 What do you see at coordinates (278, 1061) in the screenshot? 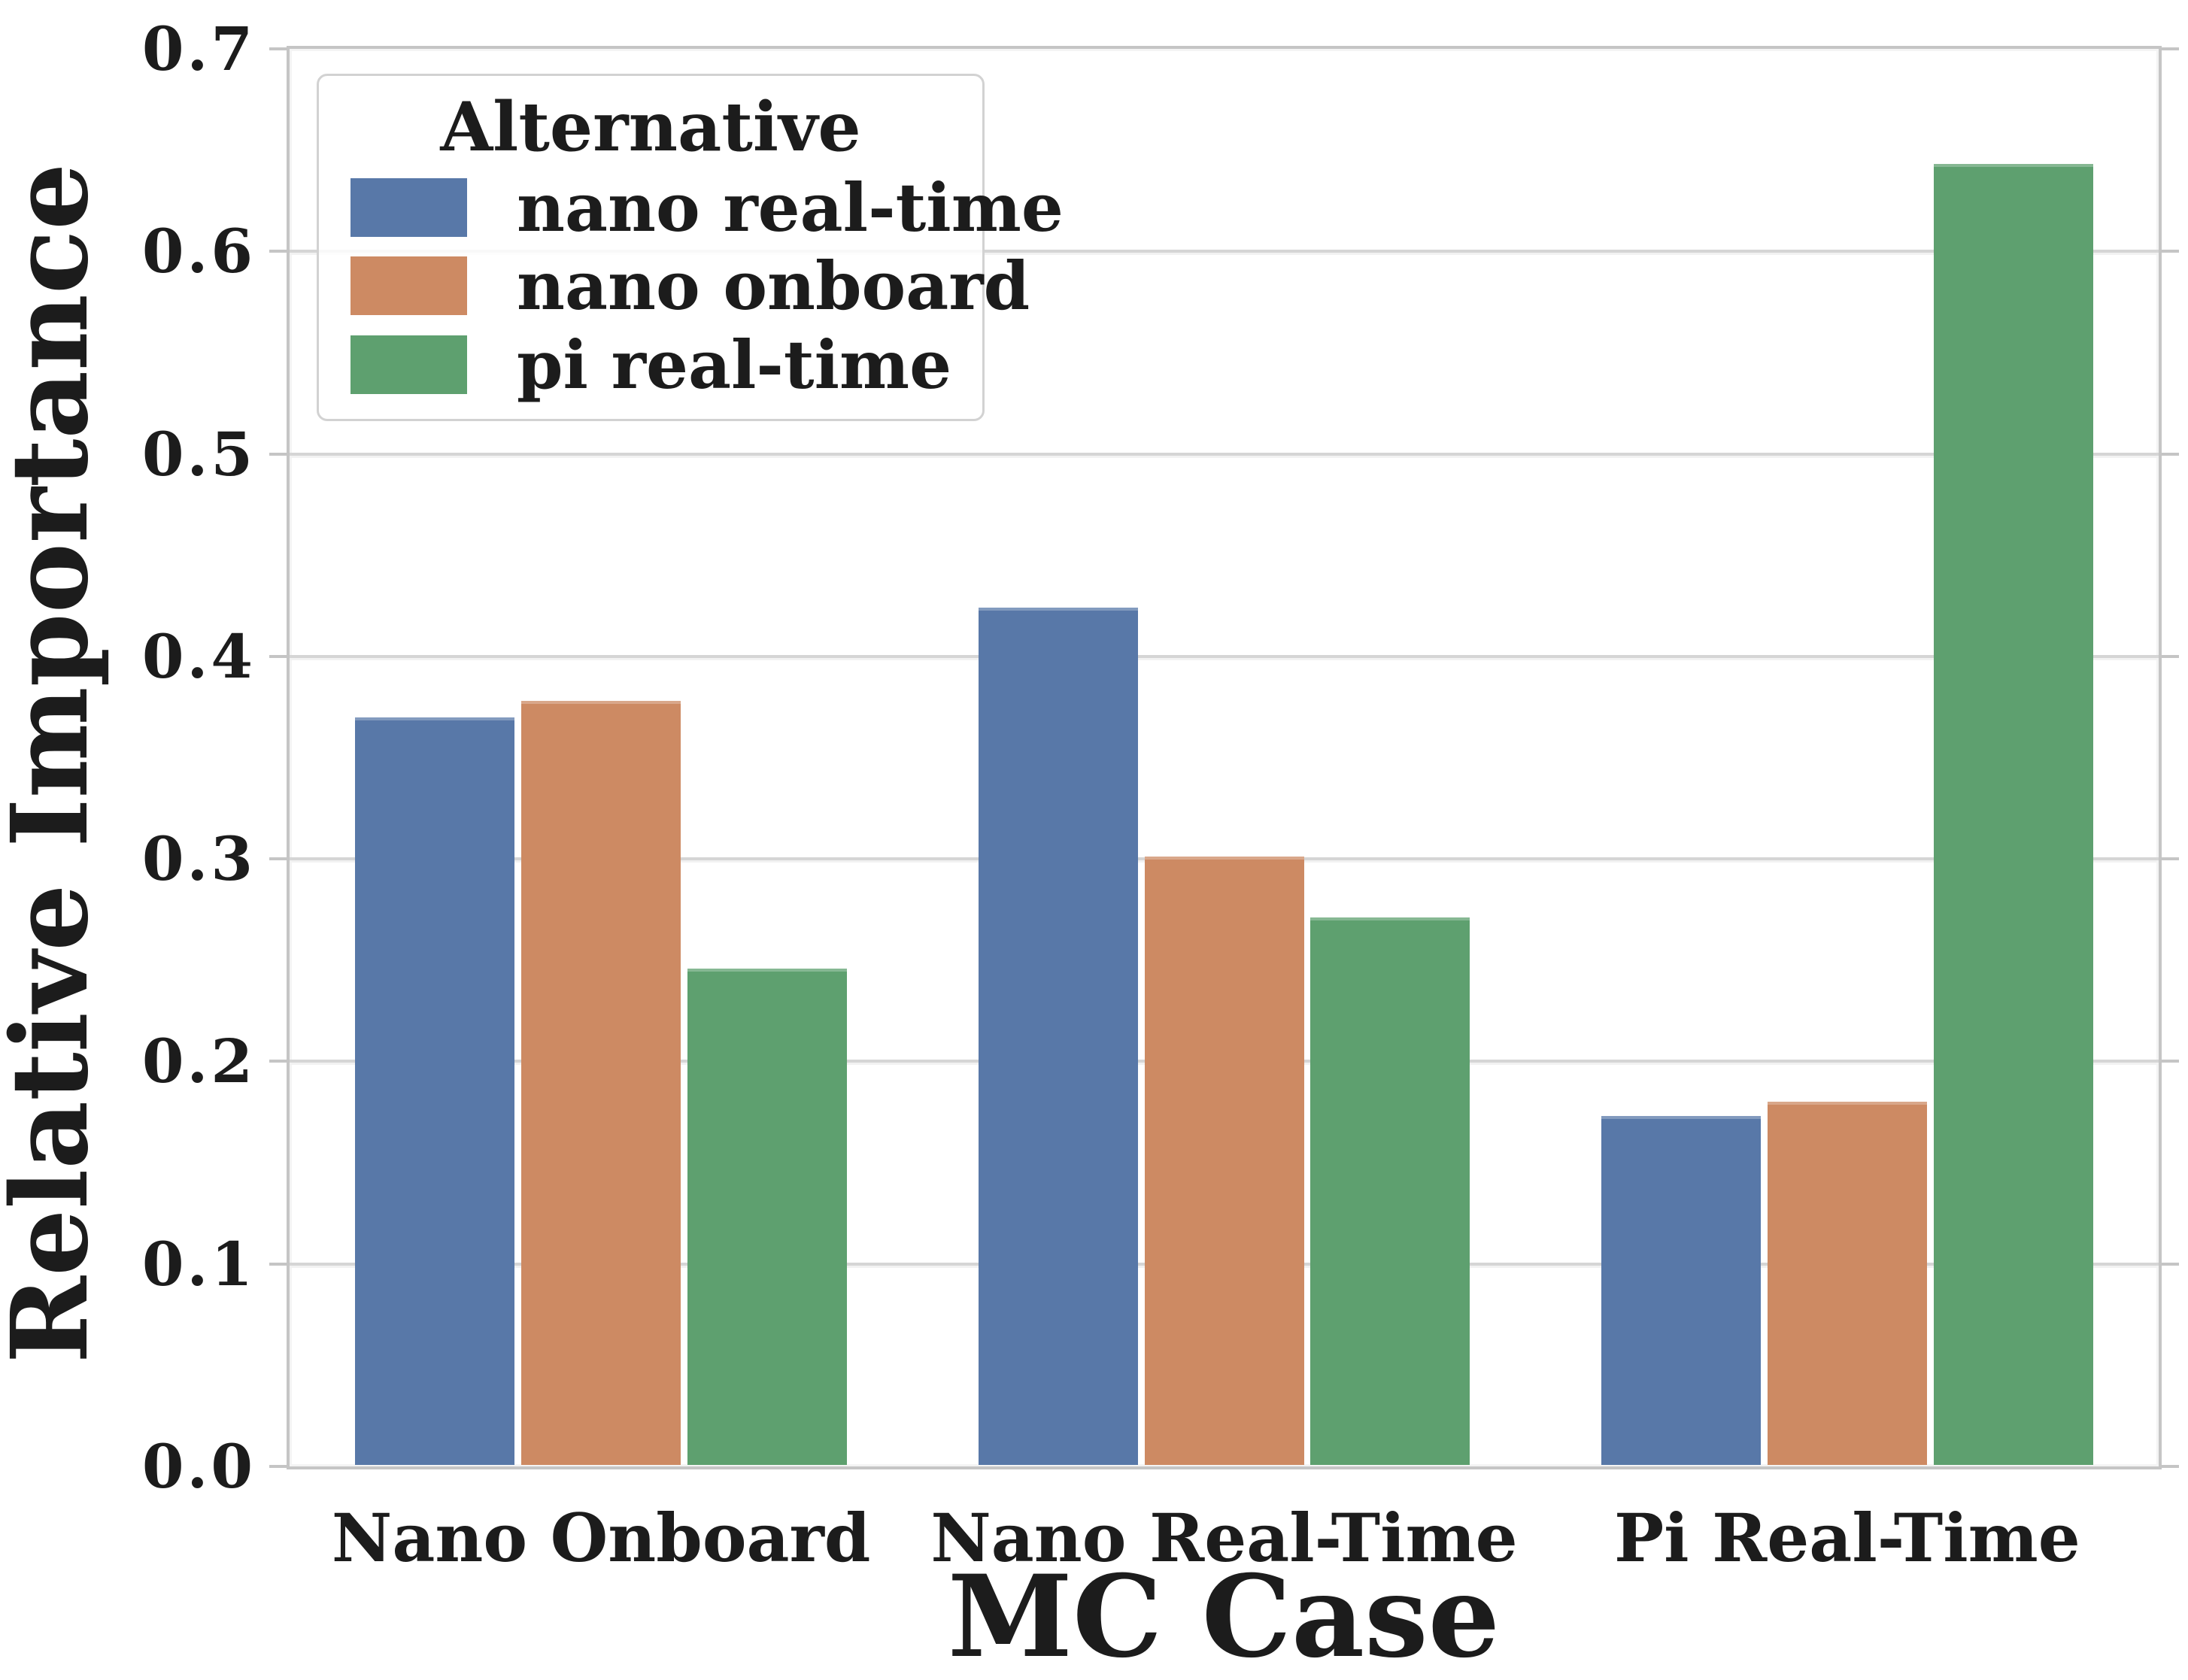
I see `y-tick-left-0.2` at bounding box center [278, 1061].